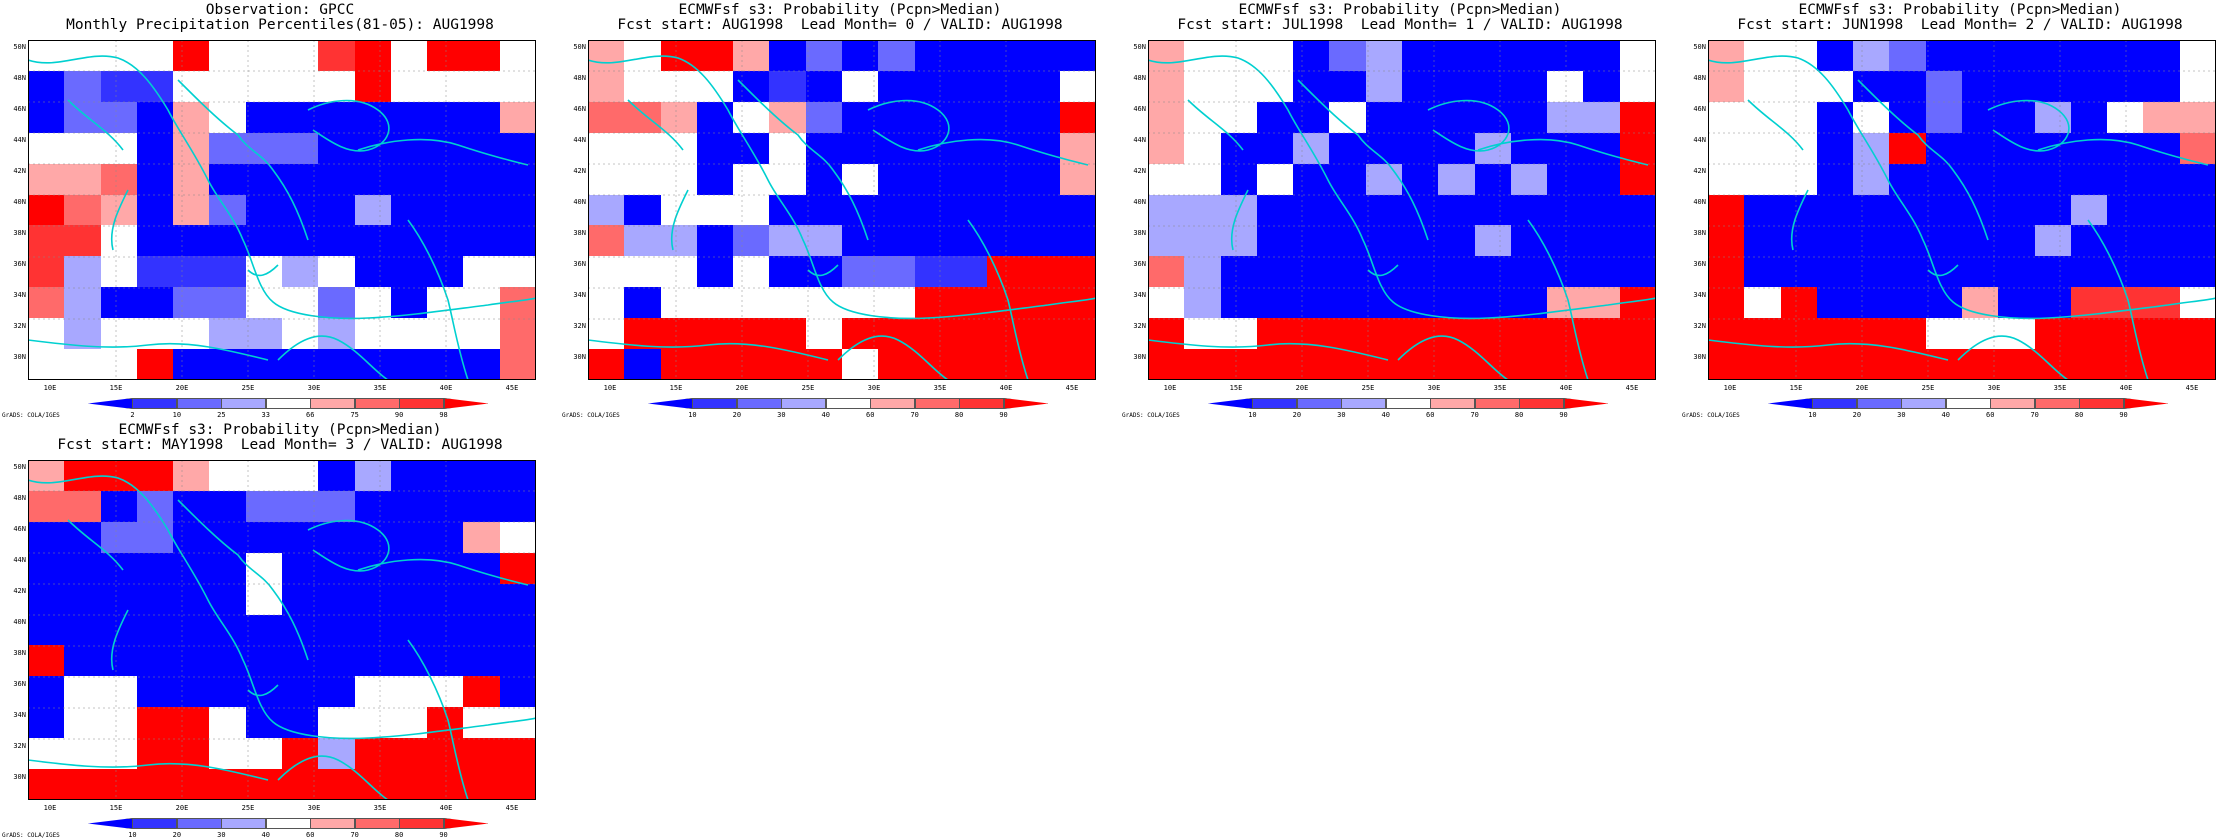 This screenshot has height=840, width=2240. I want to click on coastline, so click(1402, 210).